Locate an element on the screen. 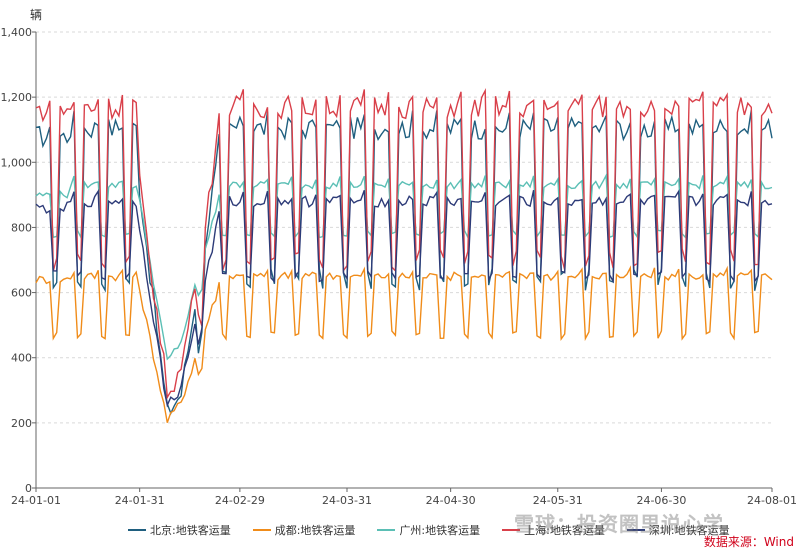 The image size is (800, 550). legend-item-guangzhou: 广州:地铁客运量 is located at coordinates (428, 530).